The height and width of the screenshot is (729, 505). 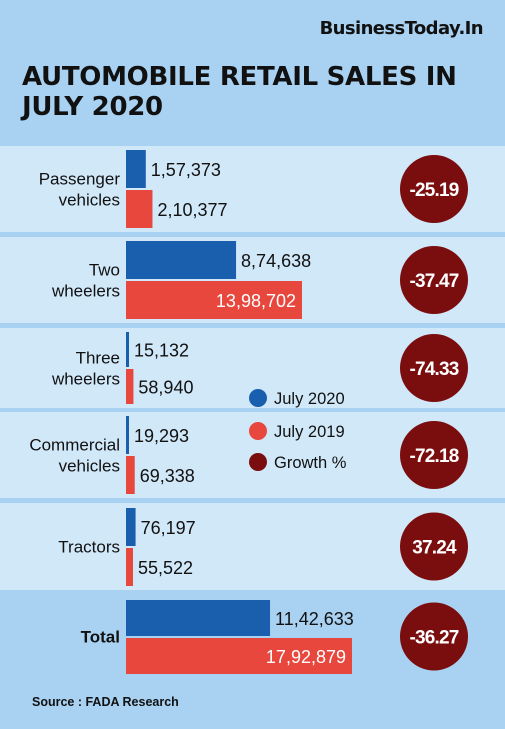 I want to click on category-label: Commercial, so click(x=74, y=445).